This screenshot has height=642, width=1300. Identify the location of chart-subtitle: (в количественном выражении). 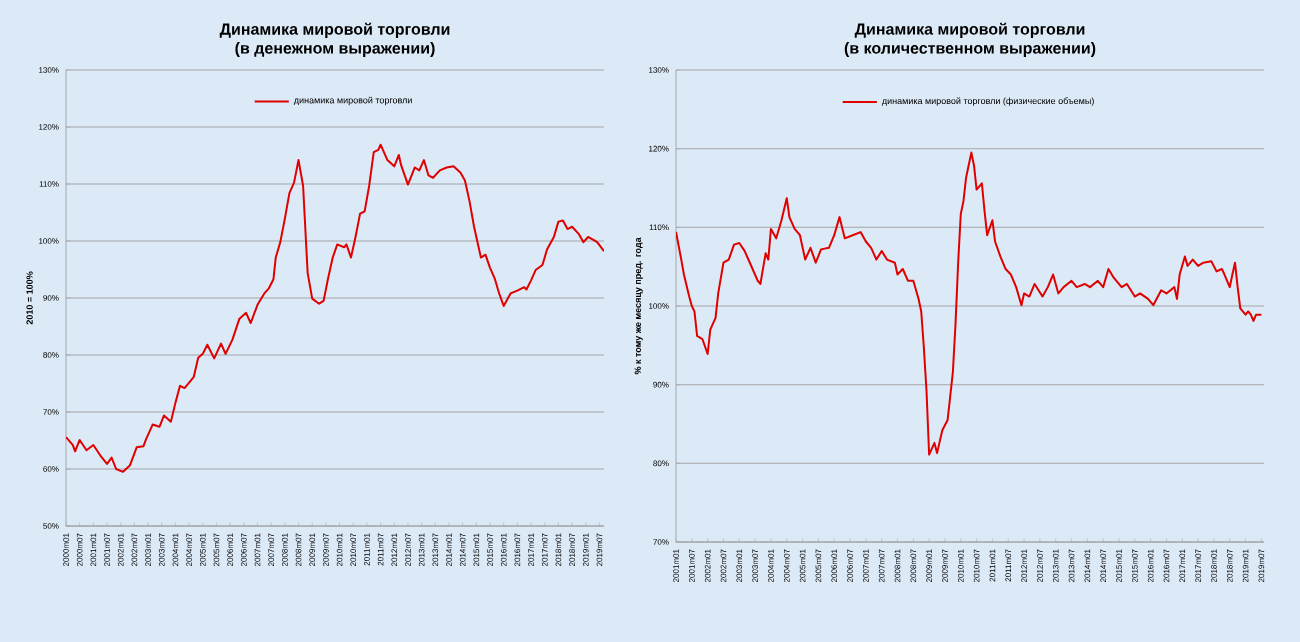
(970, 49).